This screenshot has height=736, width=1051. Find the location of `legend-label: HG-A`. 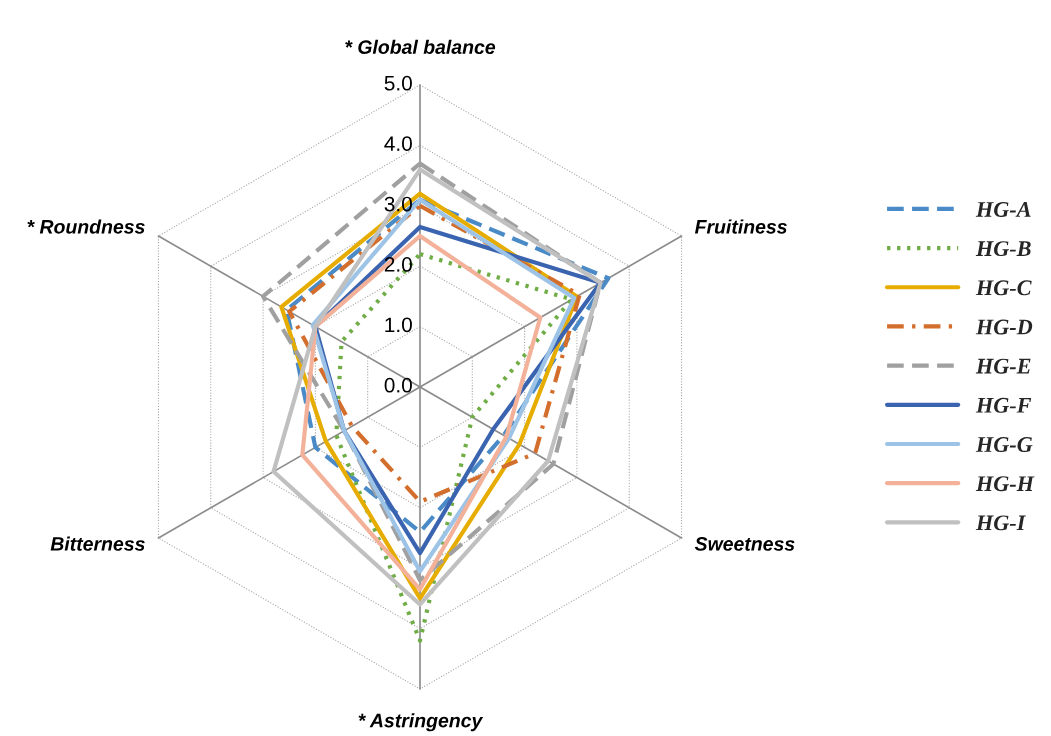

legend-label: HG-A is located at coordinates (1003, 209).